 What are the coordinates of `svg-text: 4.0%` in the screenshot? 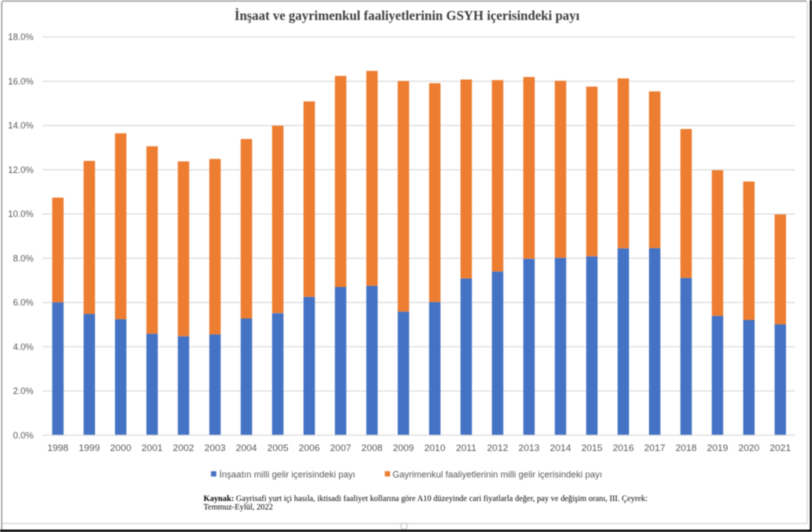 It's located at (23, 347).